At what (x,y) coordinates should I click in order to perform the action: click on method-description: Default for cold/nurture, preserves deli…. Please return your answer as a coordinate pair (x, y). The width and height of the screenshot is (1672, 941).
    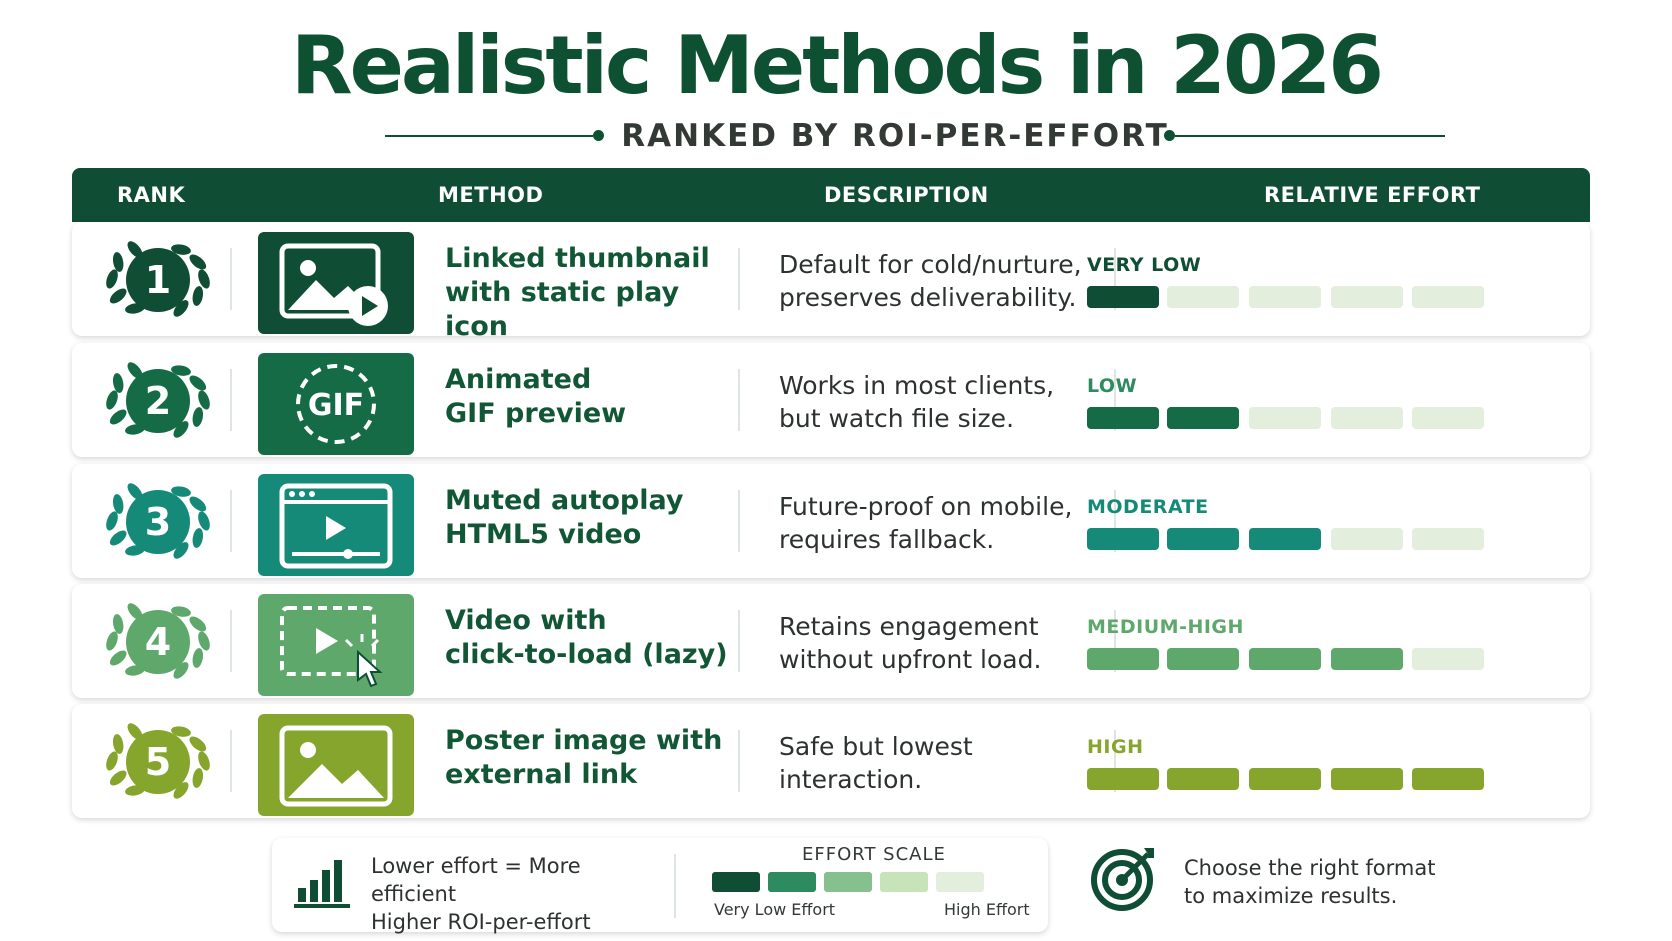
    Looking at the image, I should click on (949, 281).